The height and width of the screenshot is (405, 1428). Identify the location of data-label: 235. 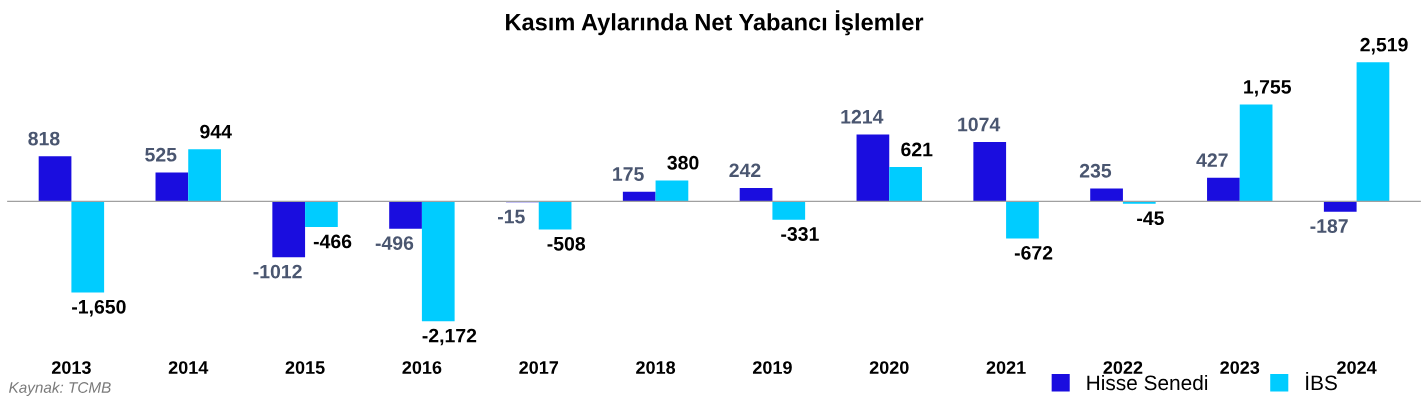
(1095, 170).